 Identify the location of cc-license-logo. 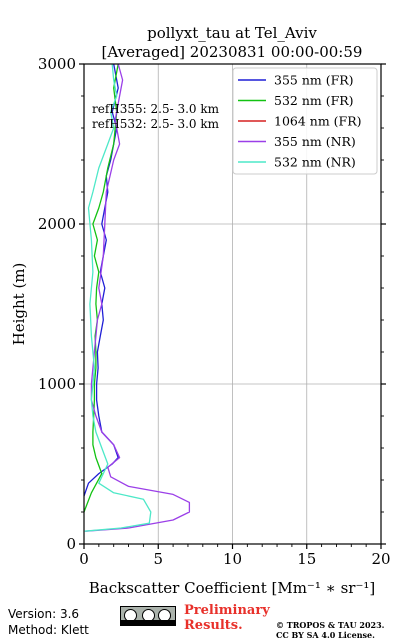
(148, 616).